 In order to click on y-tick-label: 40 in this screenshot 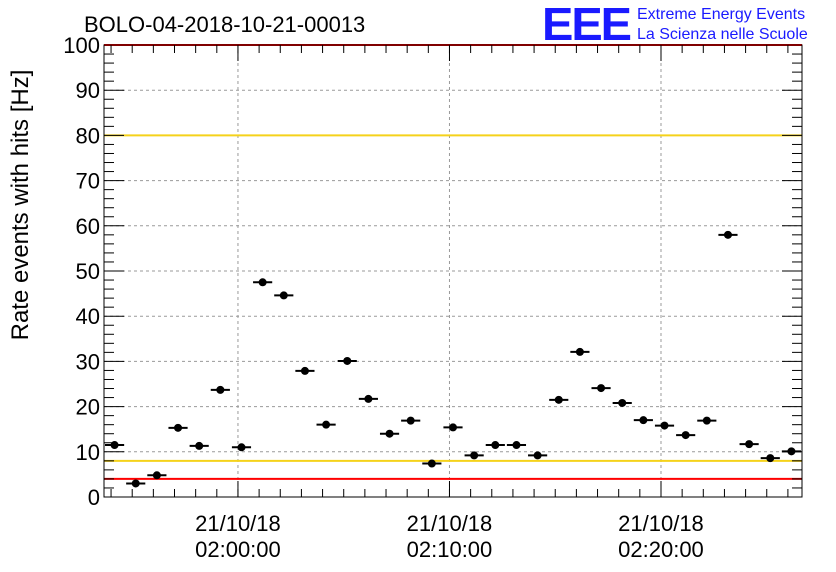, I will do `click(88, 316)`.